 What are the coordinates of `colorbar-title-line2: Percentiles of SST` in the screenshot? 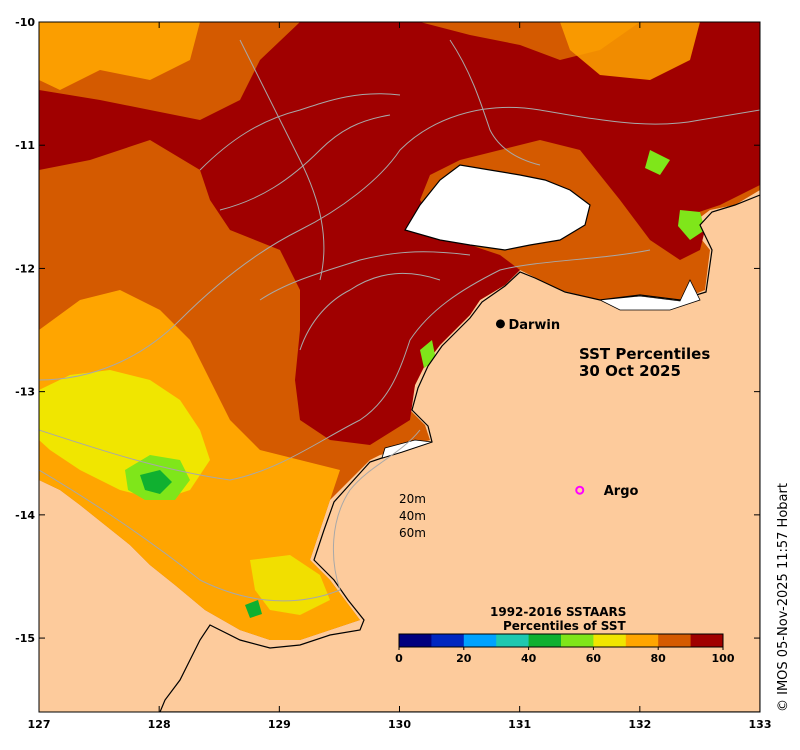 It's located at (564, 626).